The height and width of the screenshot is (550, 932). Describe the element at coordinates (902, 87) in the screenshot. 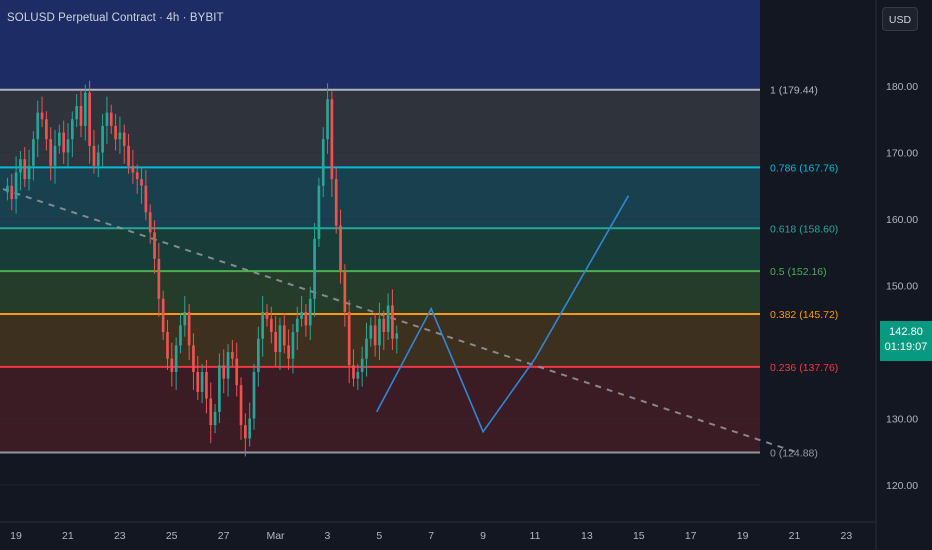

I see `price-tick-label: 180.00` at that location.